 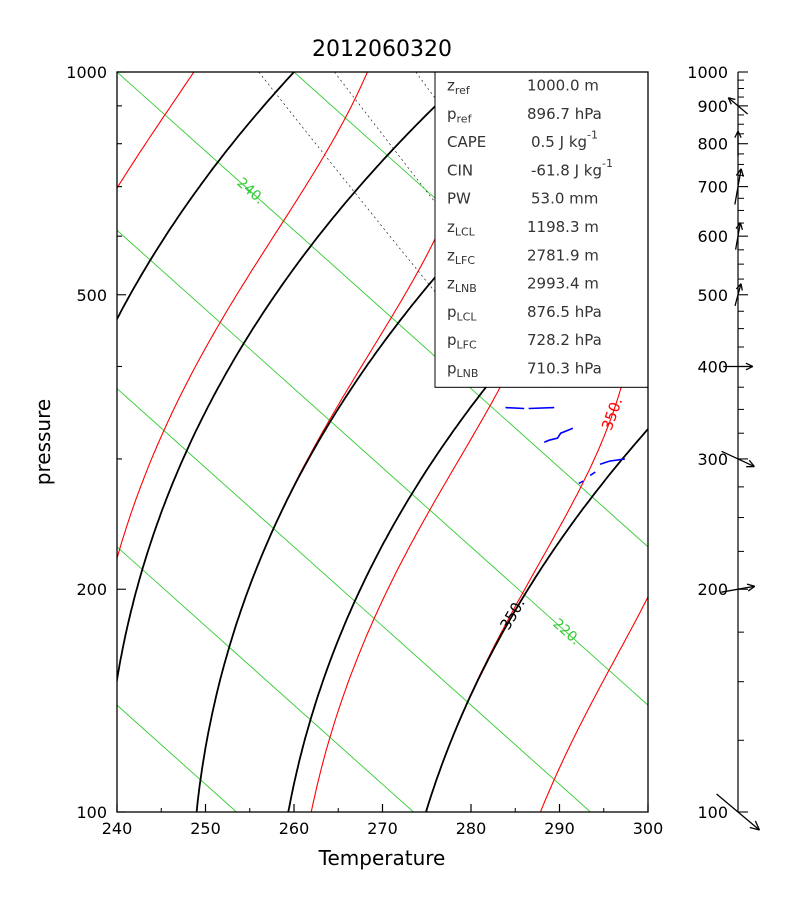 What do you see at coordinates (712, 144) in the screenshot?
I see `wind-level-label: 800` at bounding box center [712, 144].